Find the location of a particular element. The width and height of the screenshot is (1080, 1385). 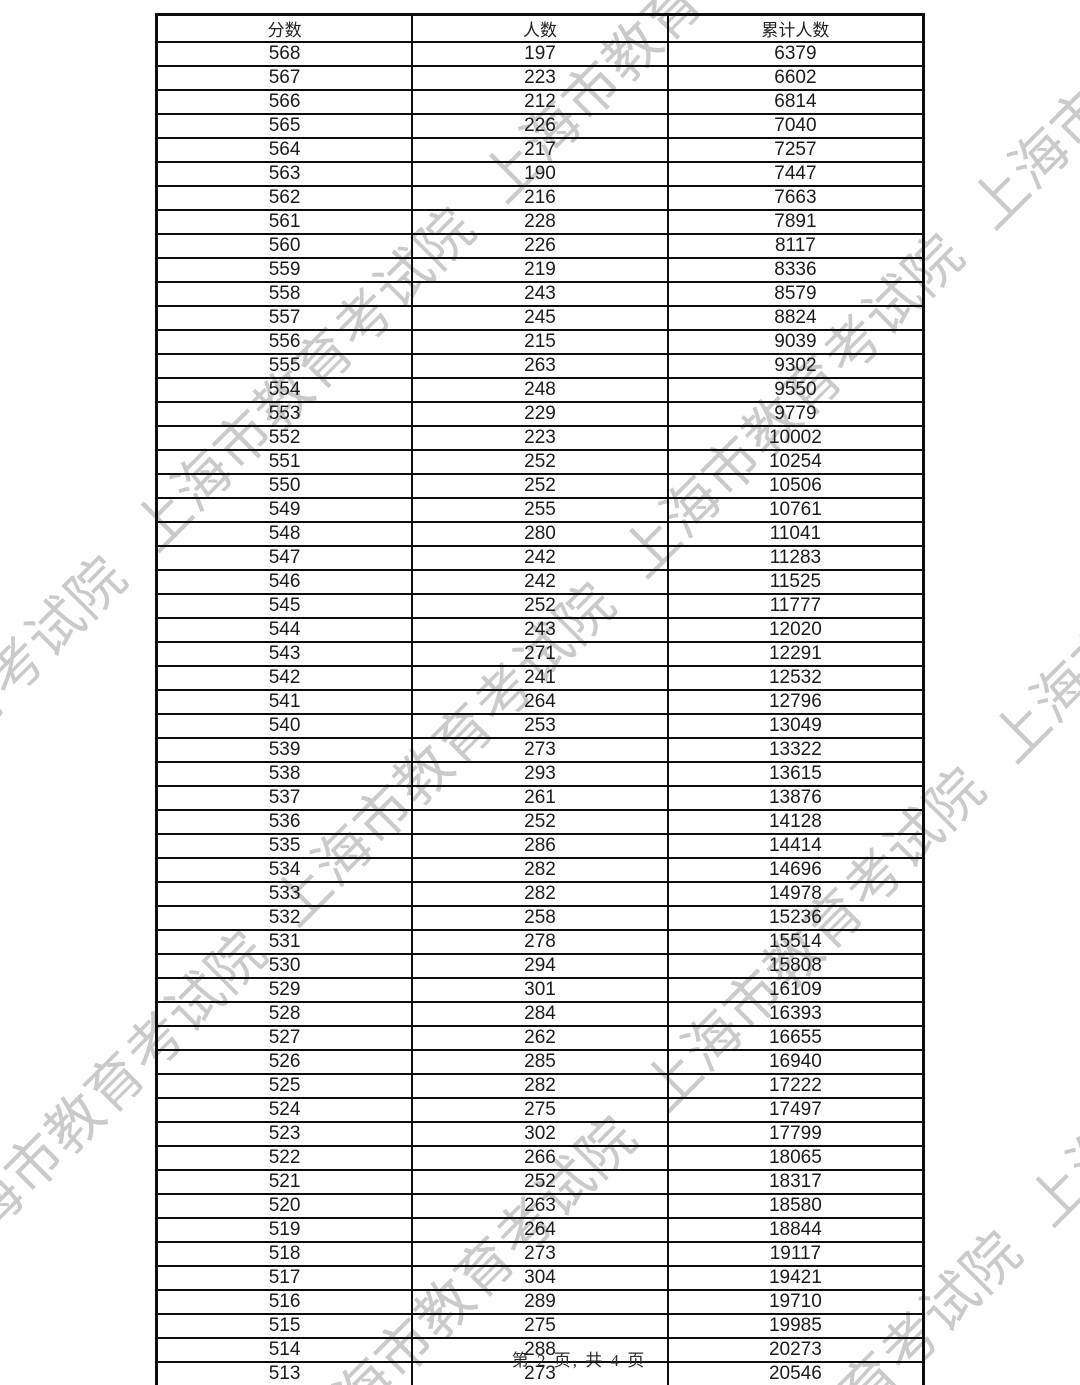

table-row: 551 252 10254 is located at coordinates (540, 462).